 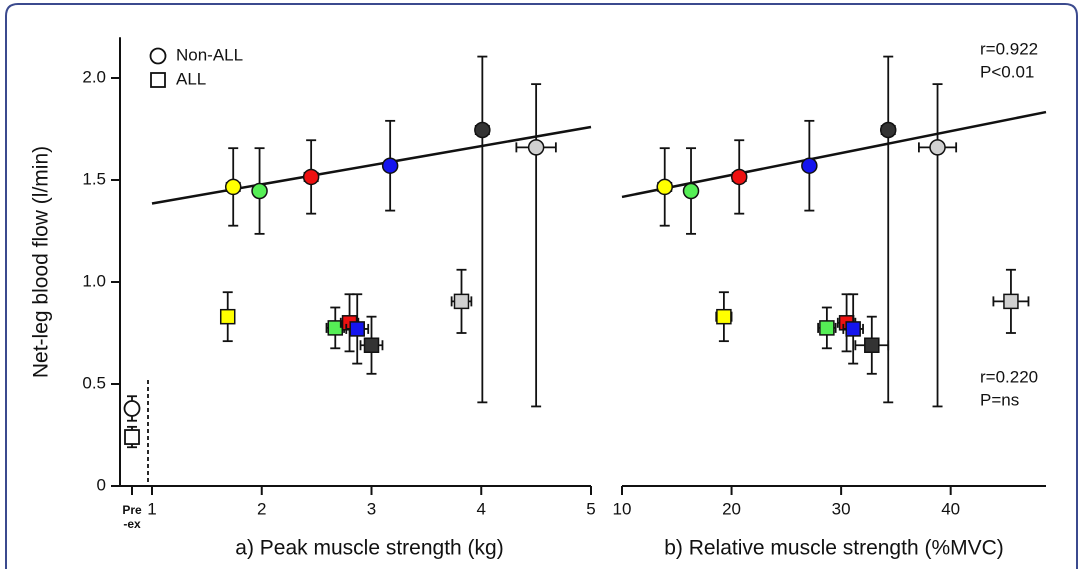 I want to click on legend-label: ALL, so click(x=191, y=78).